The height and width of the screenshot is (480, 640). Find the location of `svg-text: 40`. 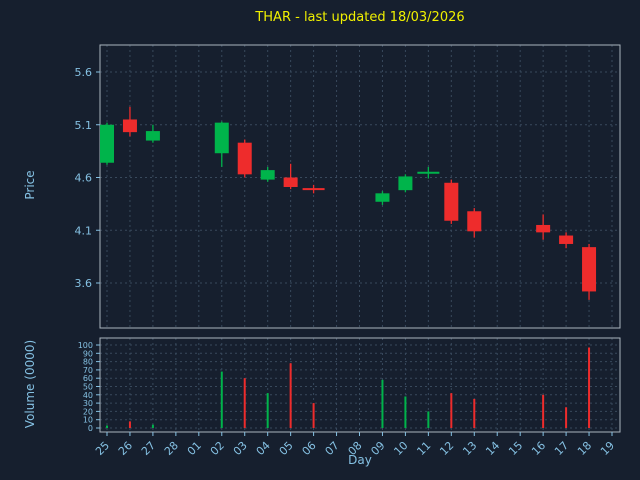

svg-text: 40 is located at coordinates (88, 395).